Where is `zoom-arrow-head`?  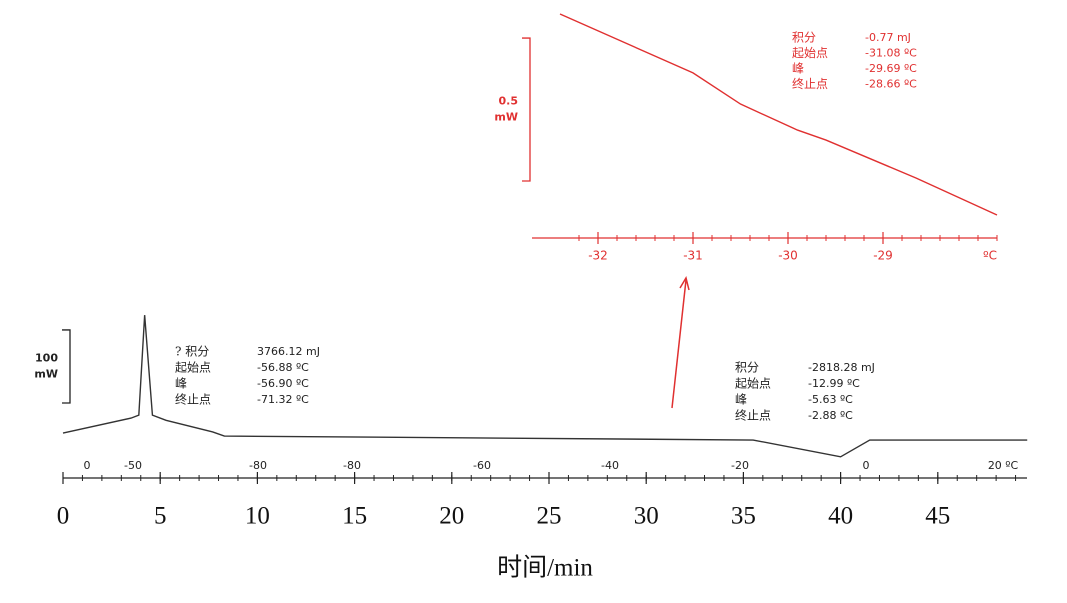
zoom-arrow-head is located at coordinates (684, 283).